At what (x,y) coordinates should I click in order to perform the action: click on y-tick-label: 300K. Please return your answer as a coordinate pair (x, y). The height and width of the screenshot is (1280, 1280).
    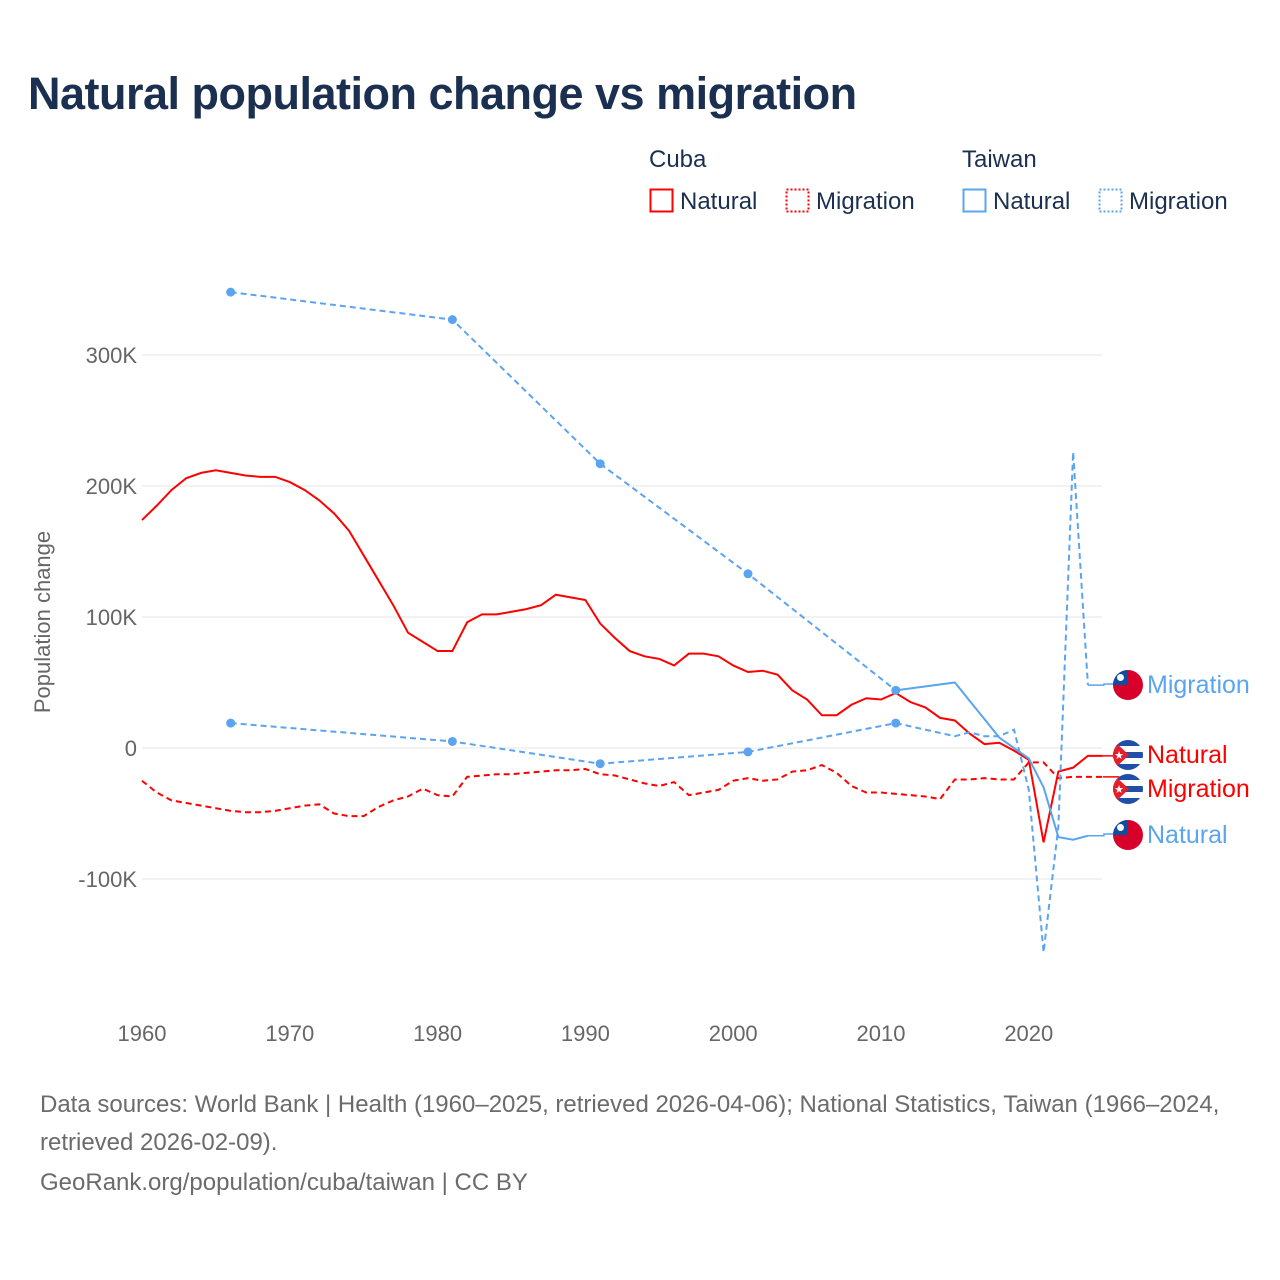
    Looking at the image, I should click on (112, 355).